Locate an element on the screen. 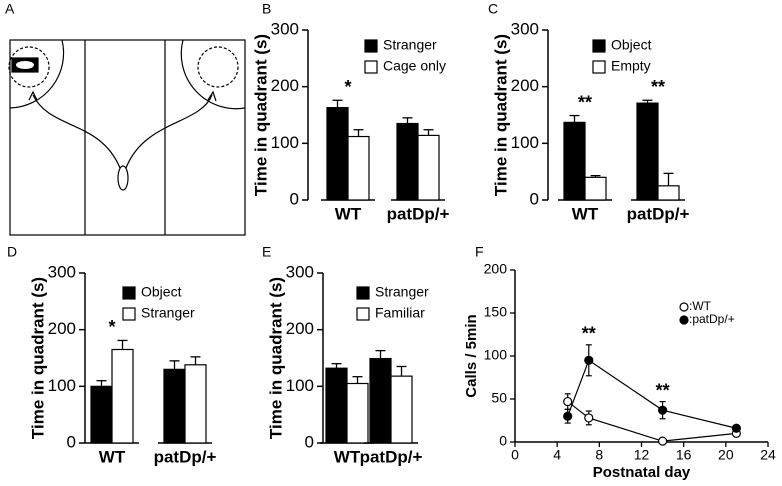 This screenshot has height=486, width=782. x-tick-label: 4 is located at coordinates (557, 455).